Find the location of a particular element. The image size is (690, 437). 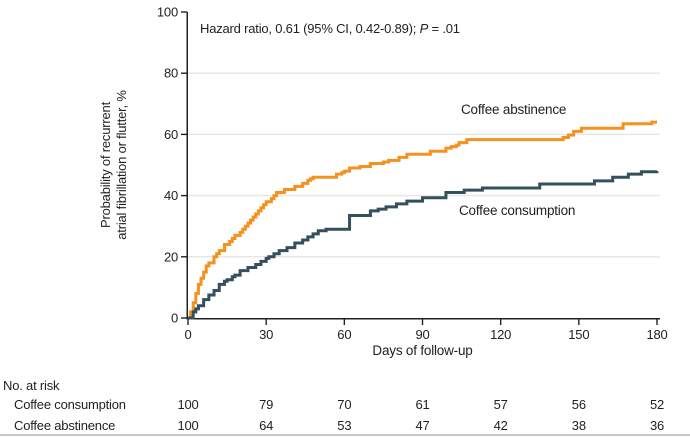

risk-value: 47 is located at coordinates (422, 425).